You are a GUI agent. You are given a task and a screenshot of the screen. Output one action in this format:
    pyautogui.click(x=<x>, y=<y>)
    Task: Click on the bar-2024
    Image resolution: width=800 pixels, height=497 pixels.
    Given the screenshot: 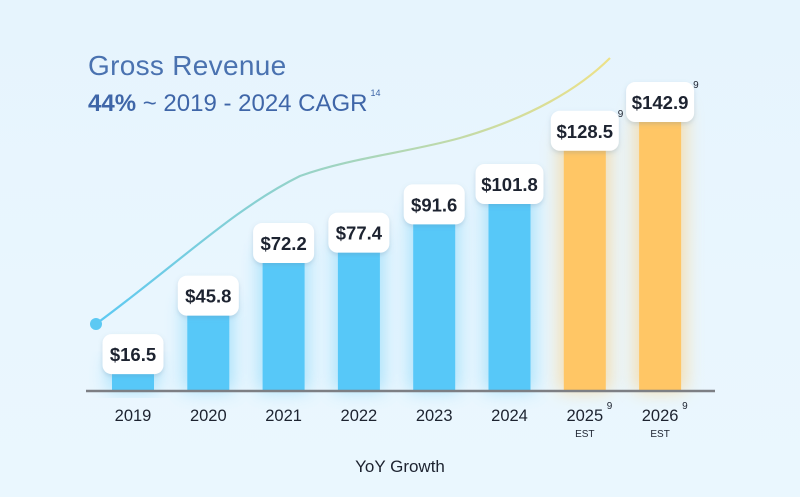 What is the action you would take?
    pyautogui.click(x=509, y=289)
    